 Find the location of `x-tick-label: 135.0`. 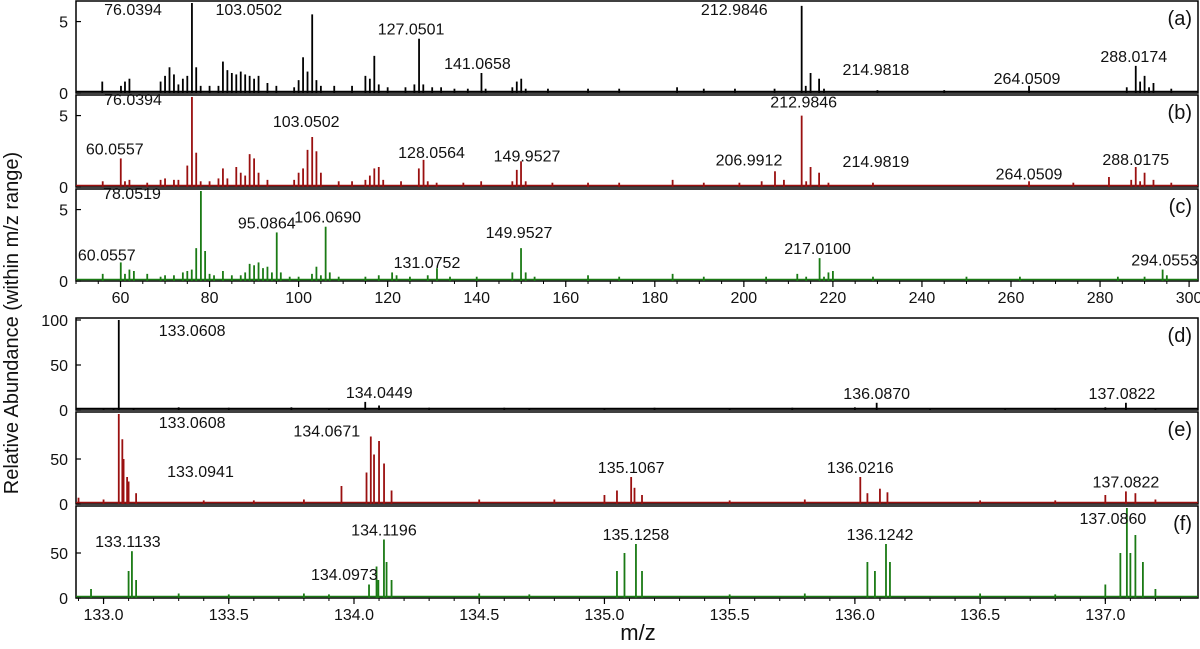

x-tick-label: 135.0 is located at coordinates (604, 615).